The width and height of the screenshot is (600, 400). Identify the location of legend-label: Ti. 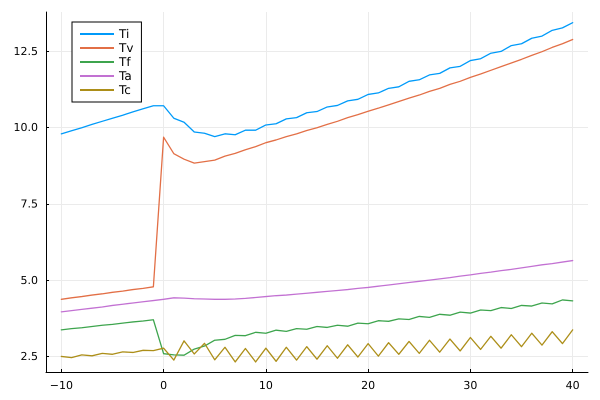
(124, 34).